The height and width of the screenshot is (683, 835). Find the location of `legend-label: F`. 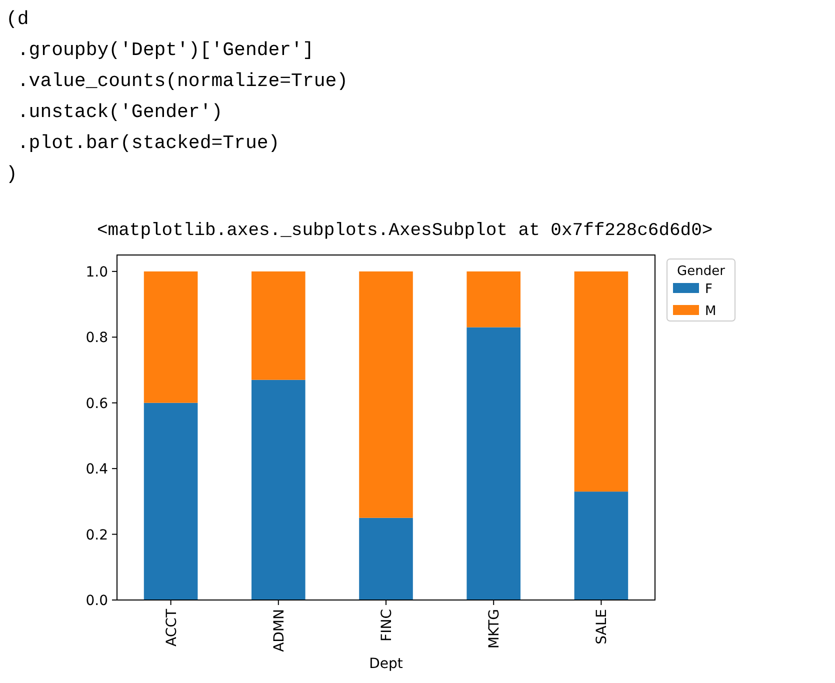

legend-label: F is located at coordinates (708, 289).